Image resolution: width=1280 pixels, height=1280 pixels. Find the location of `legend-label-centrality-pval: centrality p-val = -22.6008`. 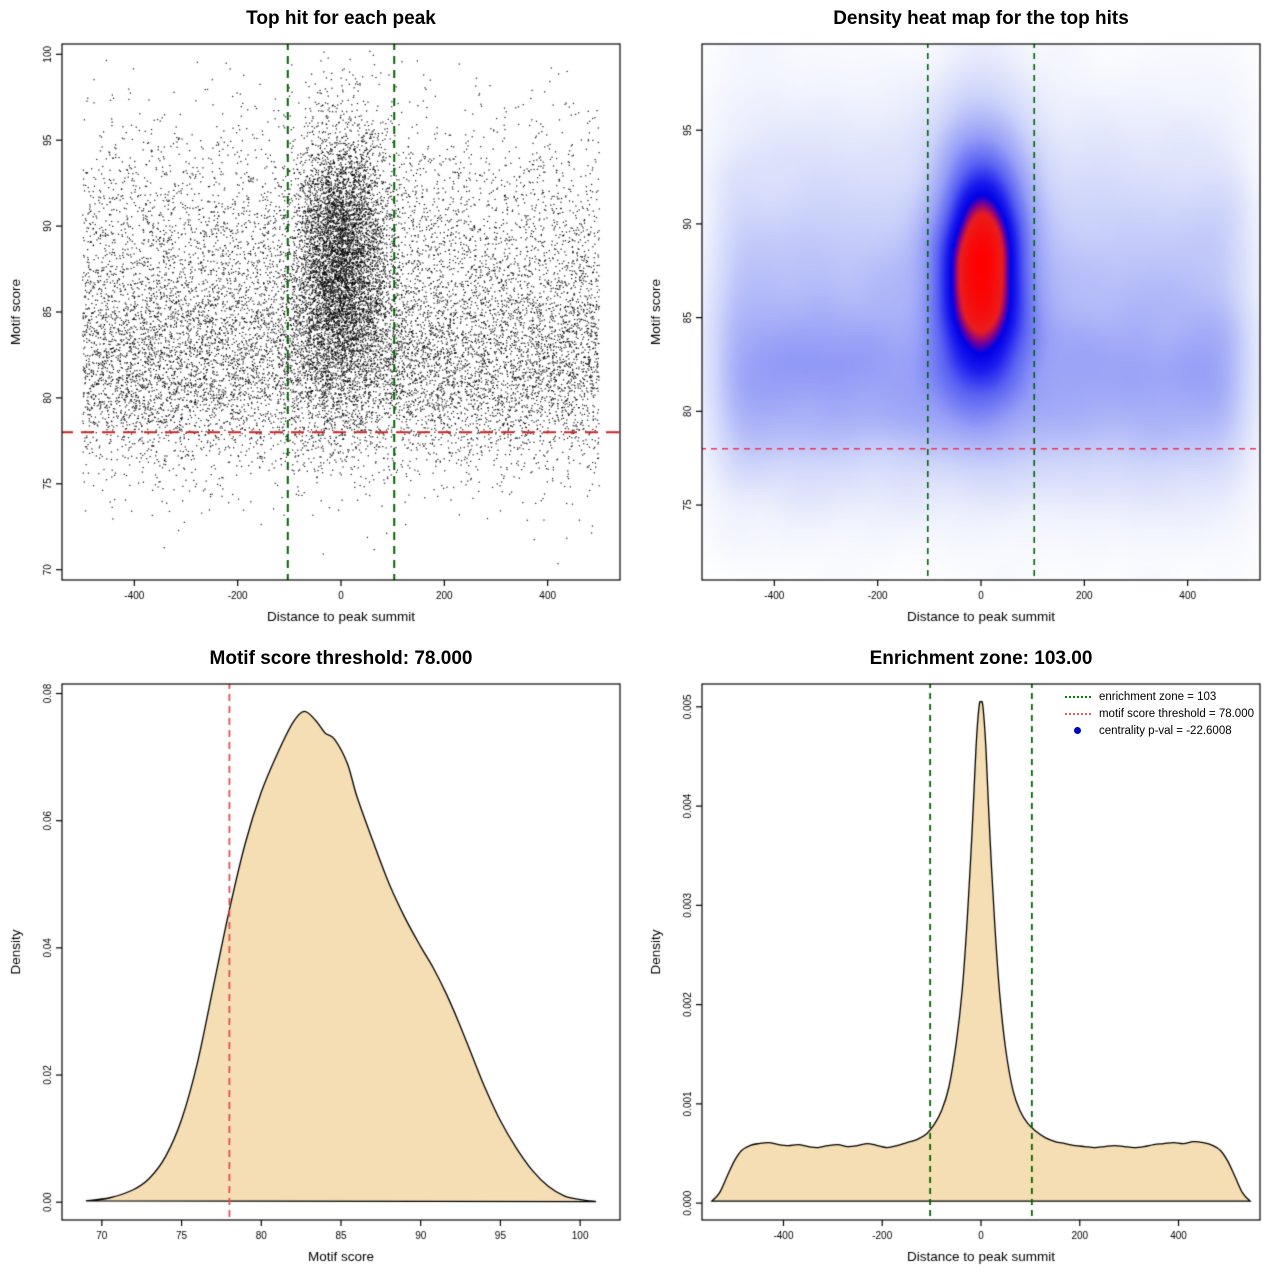

legend-label-centrality-pval: centrality p-val = -22.6008 is located at coordinates (1165, 730).